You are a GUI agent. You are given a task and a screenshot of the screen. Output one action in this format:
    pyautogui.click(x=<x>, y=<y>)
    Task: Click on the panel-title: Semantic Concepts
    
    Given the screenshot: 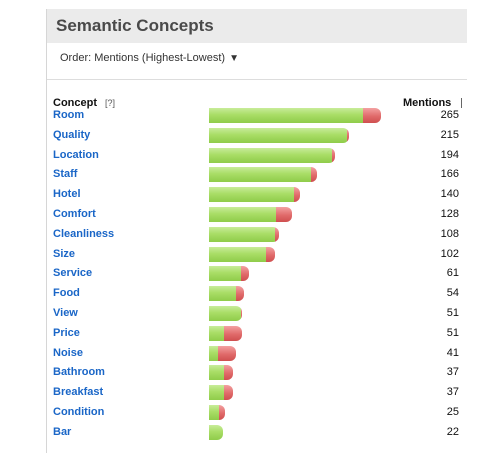 What is the action you would take?
    pyautogui.click(x=135, y=25)
    